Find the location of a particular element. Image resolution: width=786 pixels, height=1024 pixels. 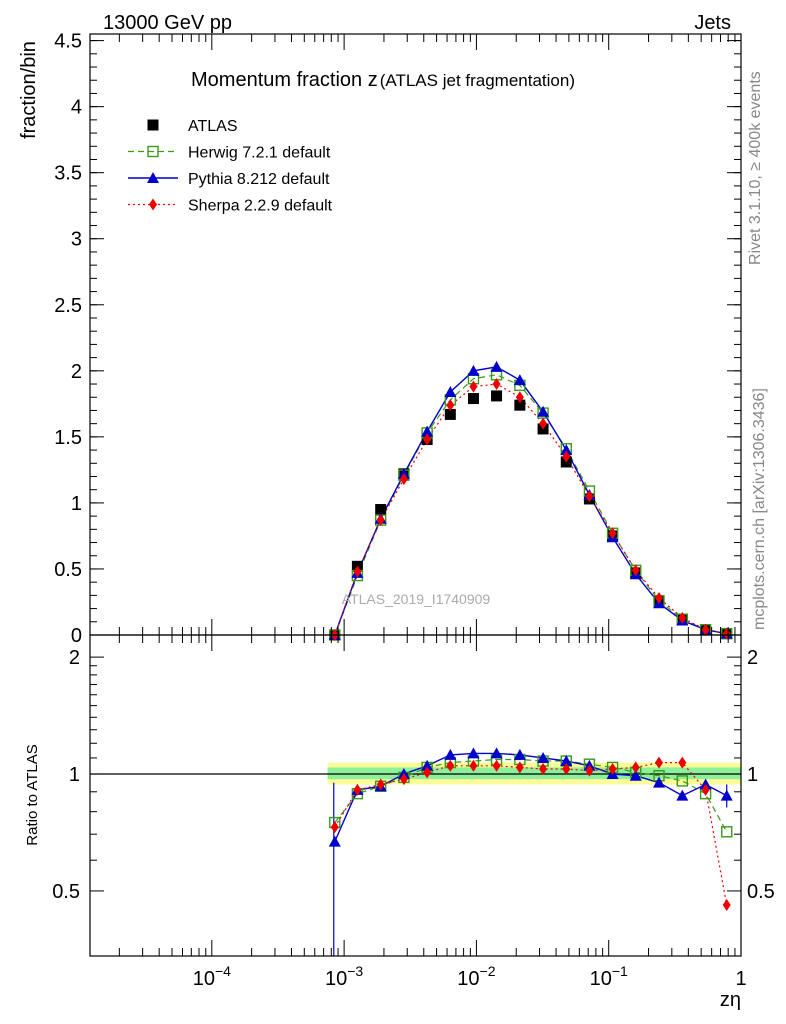

ratio-line-sherpa is located at coordinates (531, 833).